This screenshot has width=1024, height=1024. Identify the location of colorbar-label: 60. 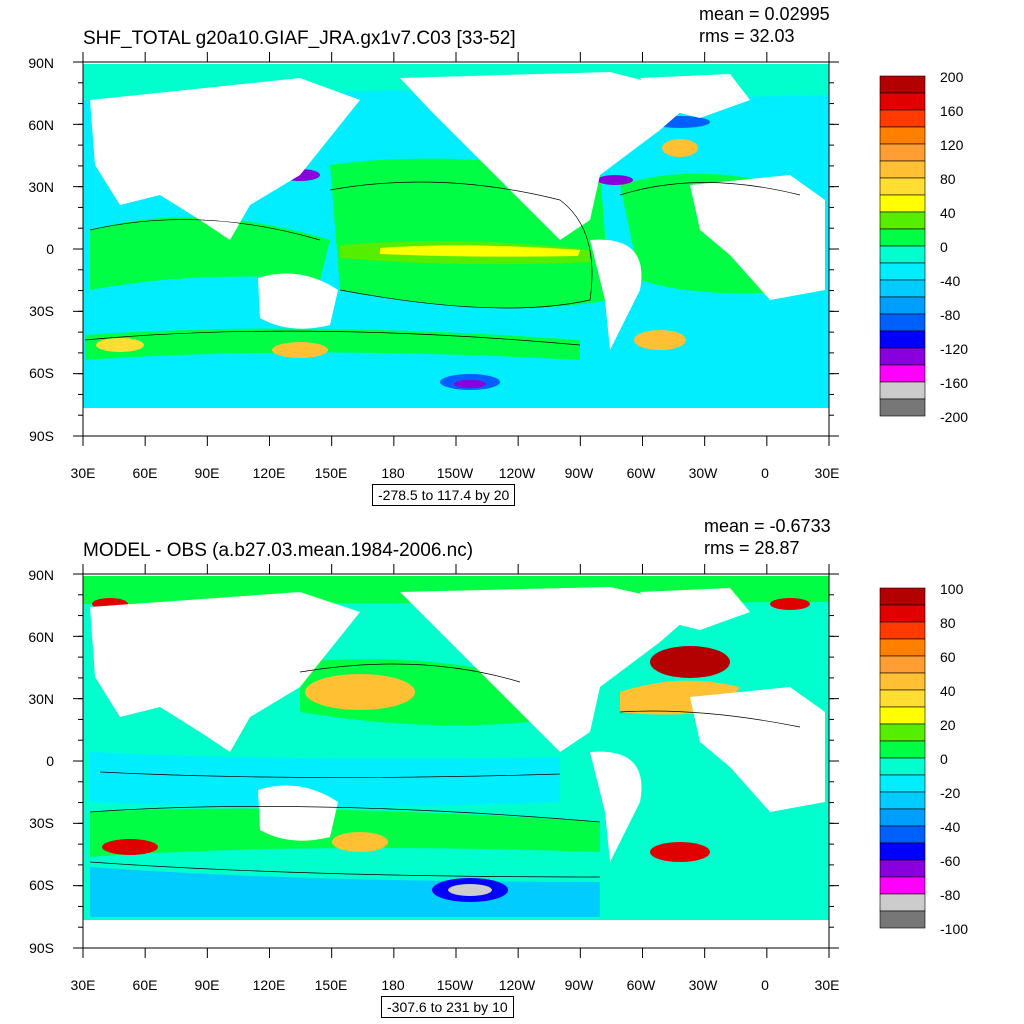
(948, 657).